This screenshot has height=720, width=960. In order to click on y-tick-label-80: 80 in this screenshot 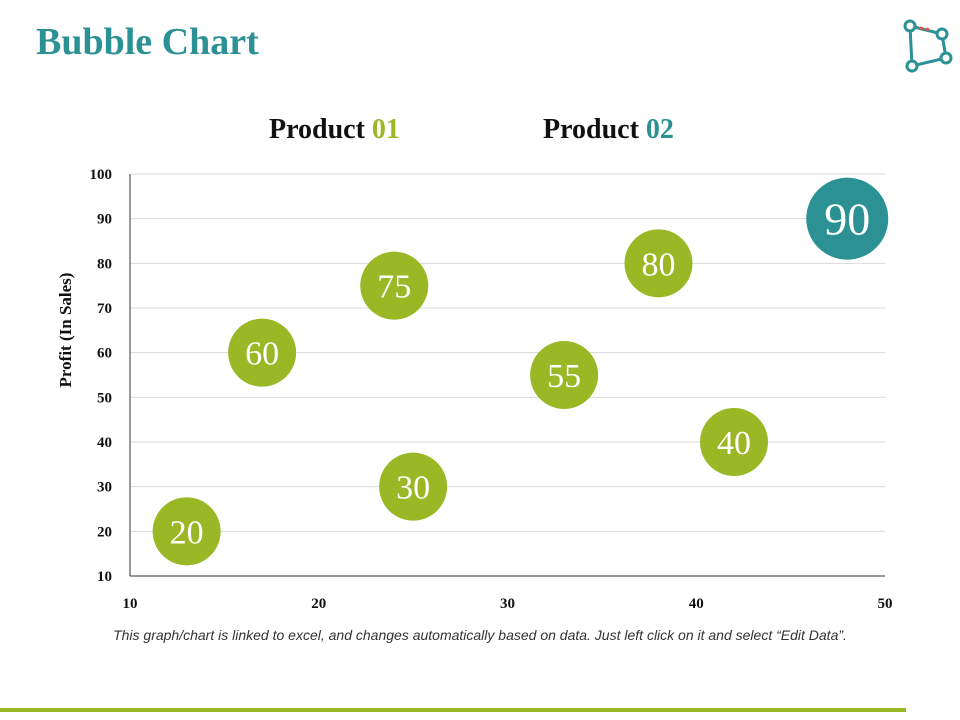, I will do `click(104, 264)`.